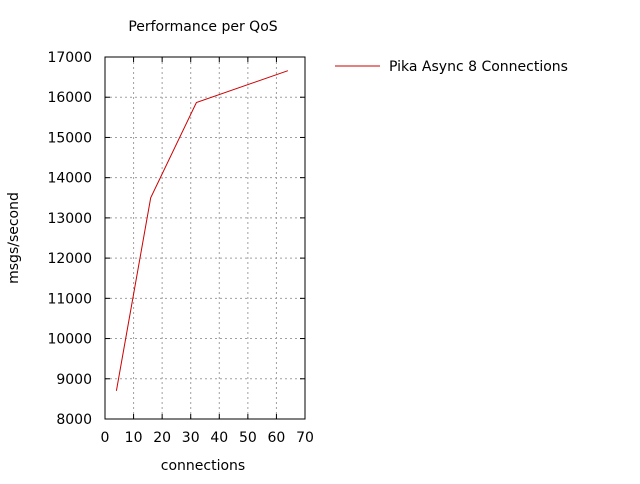  Describe the element at coordinates (207, 438) in the screenshot. I see `x-axis-tick-labels: 0 10 20 30 40 50 60 70` at that location.